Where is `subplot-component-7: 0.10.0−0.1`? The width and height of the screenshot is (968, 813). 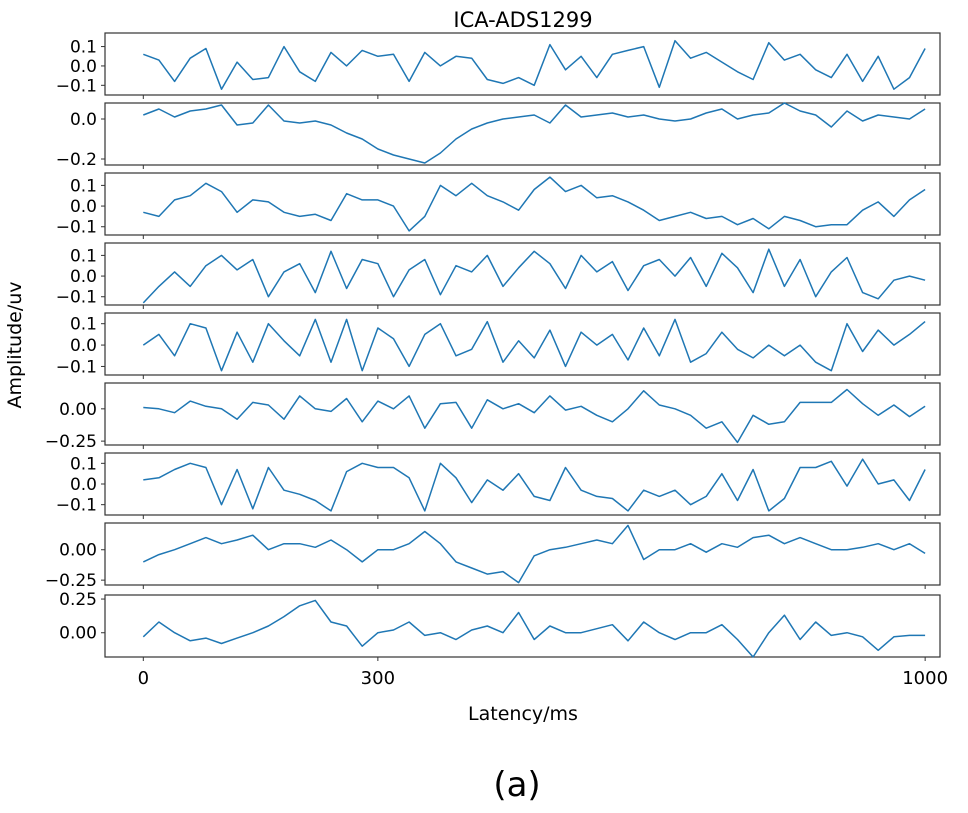
subplot-component-7: 0.10.0−0.1 is located at coordinates (498, 485).